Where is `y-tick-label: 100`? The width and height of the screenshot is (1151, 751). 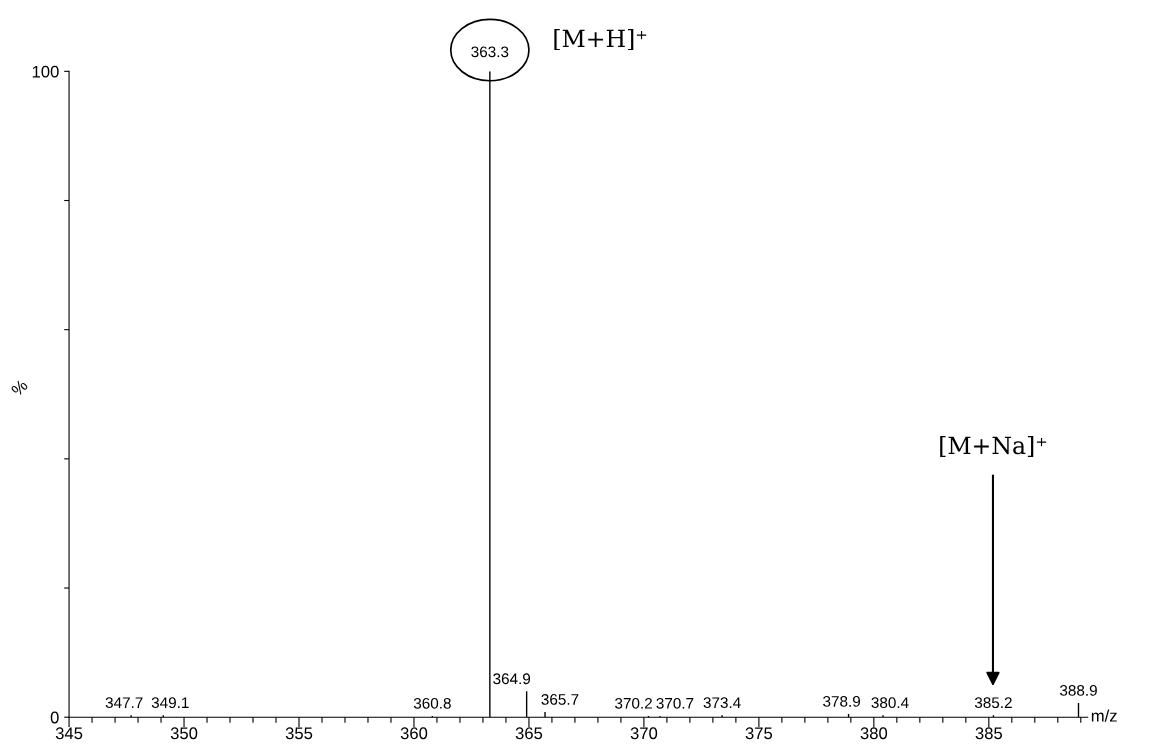 y-tick-label: 100 is located at coordinates (45, 71).